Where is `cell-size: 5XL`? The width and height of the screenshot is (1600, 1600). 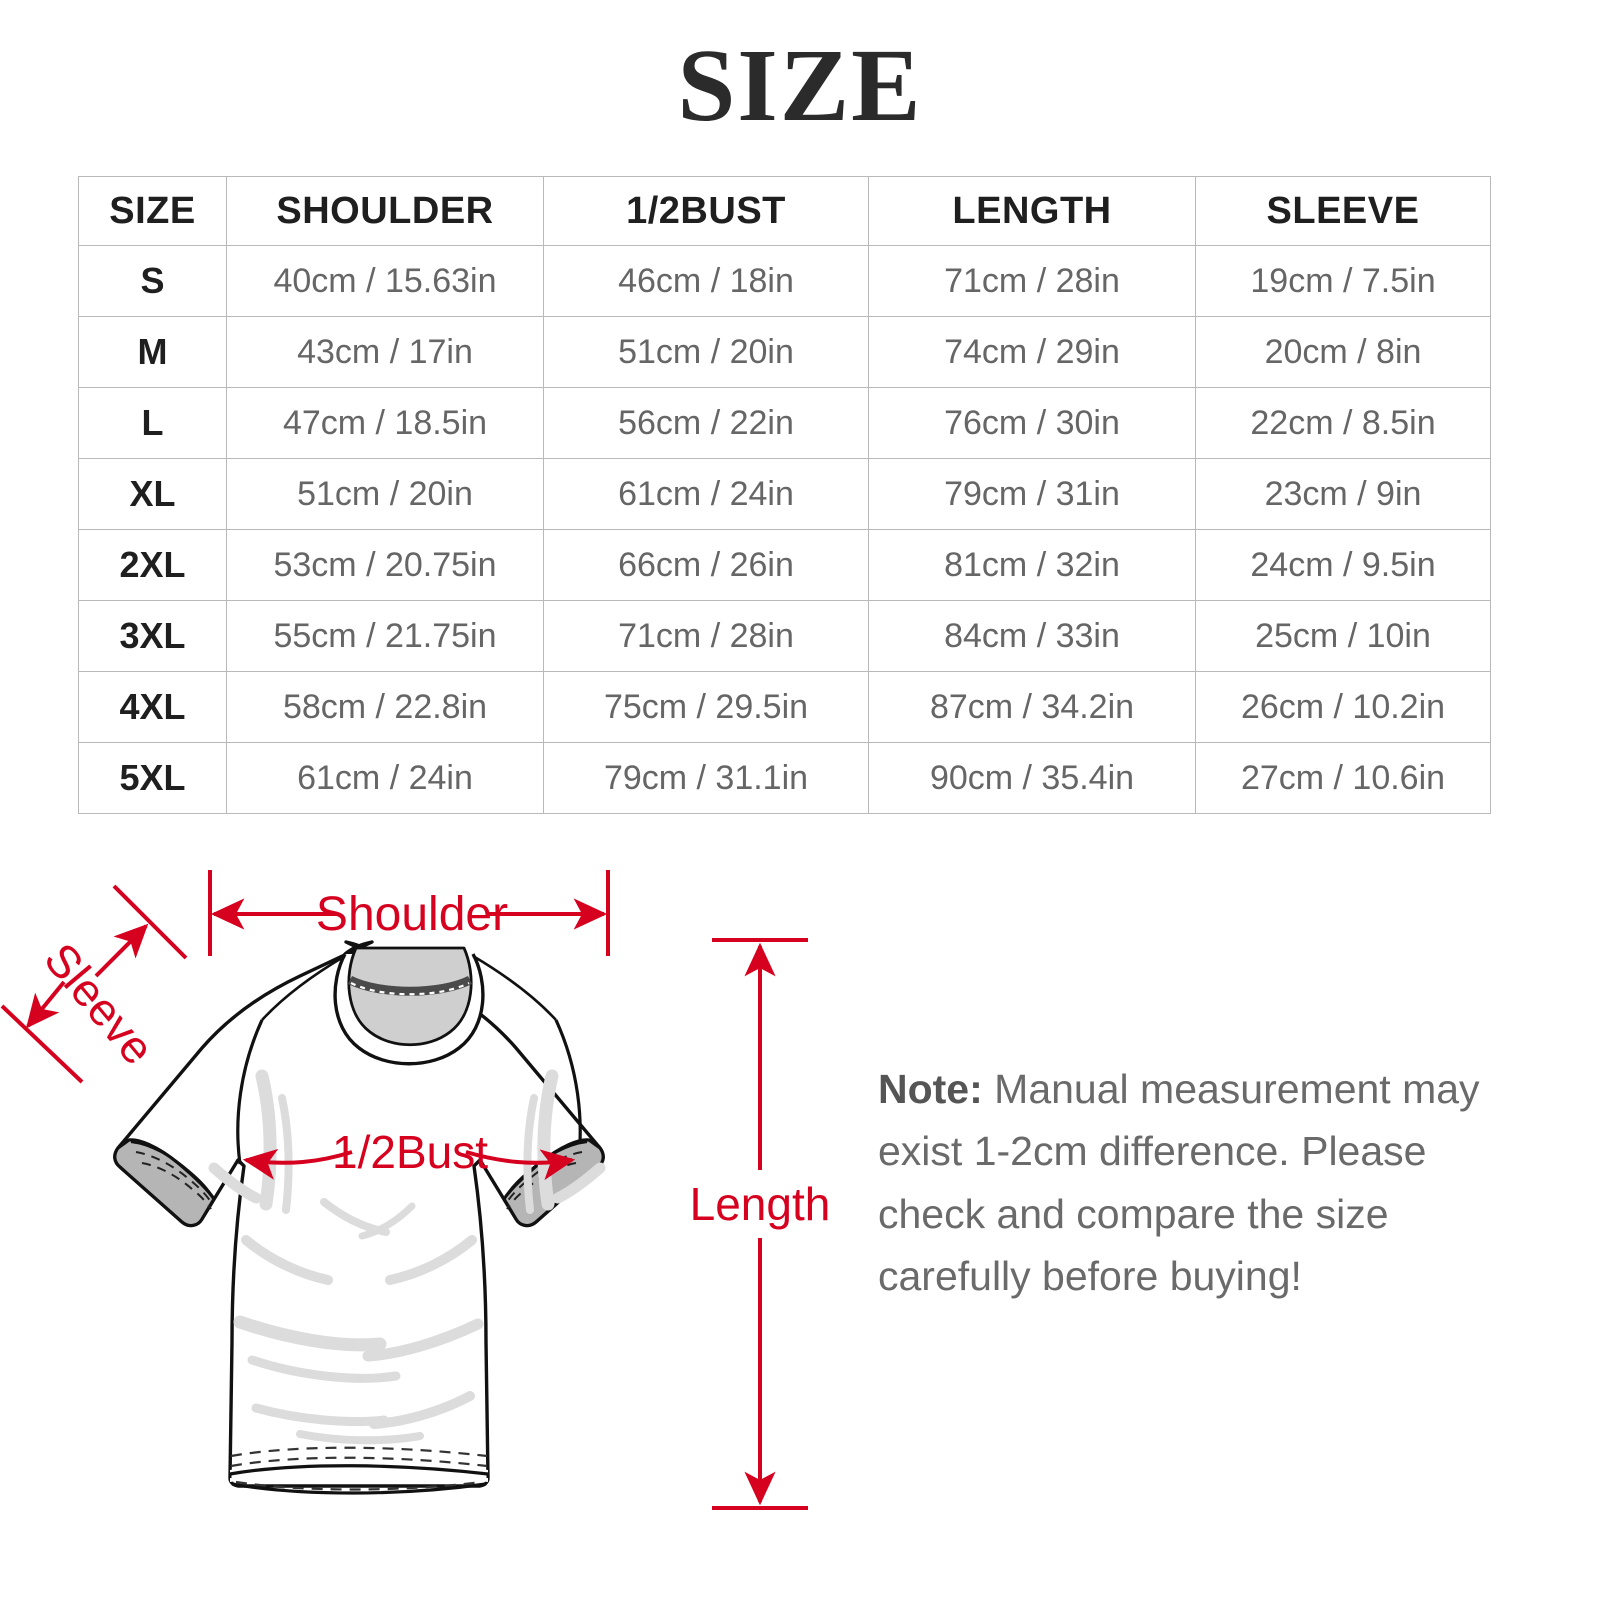
cell-size: 5XL is located at coordinates (152, 778).